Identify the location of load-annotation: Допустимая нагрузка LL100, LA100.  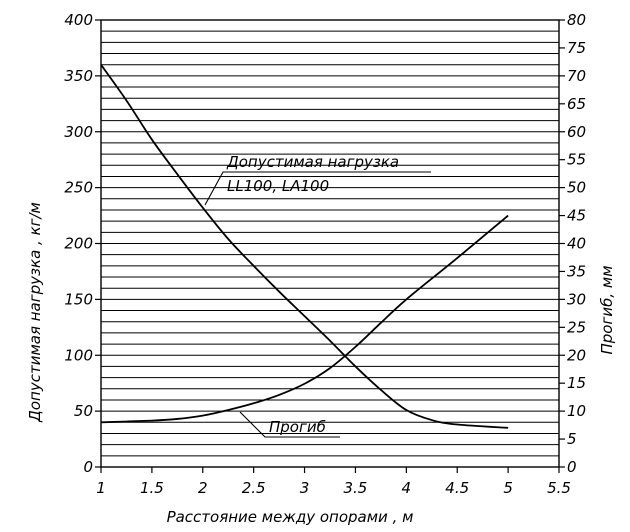
(317, 179).